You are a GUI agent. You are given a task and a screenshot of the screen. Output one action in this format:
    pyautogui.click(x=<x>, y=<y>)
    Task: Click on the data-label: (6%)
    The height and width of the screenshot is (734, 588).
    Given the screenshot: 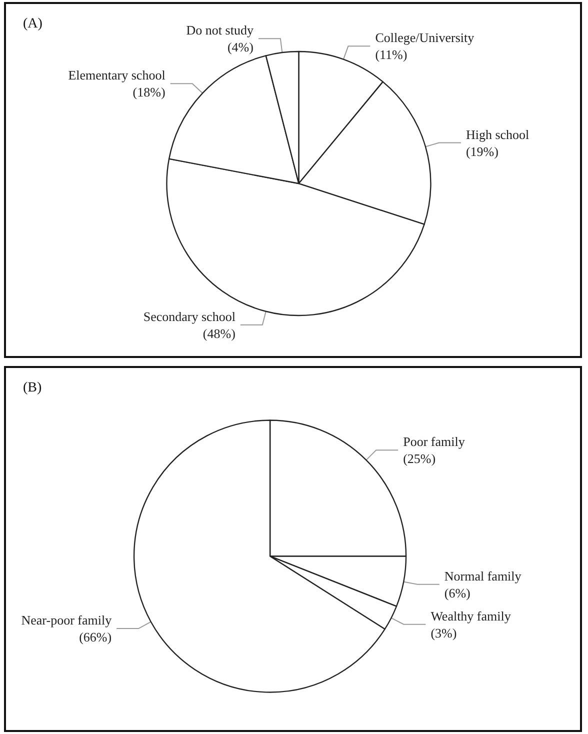 What is the action you would take?
    pyautogui.click(x=457, y=592)
    